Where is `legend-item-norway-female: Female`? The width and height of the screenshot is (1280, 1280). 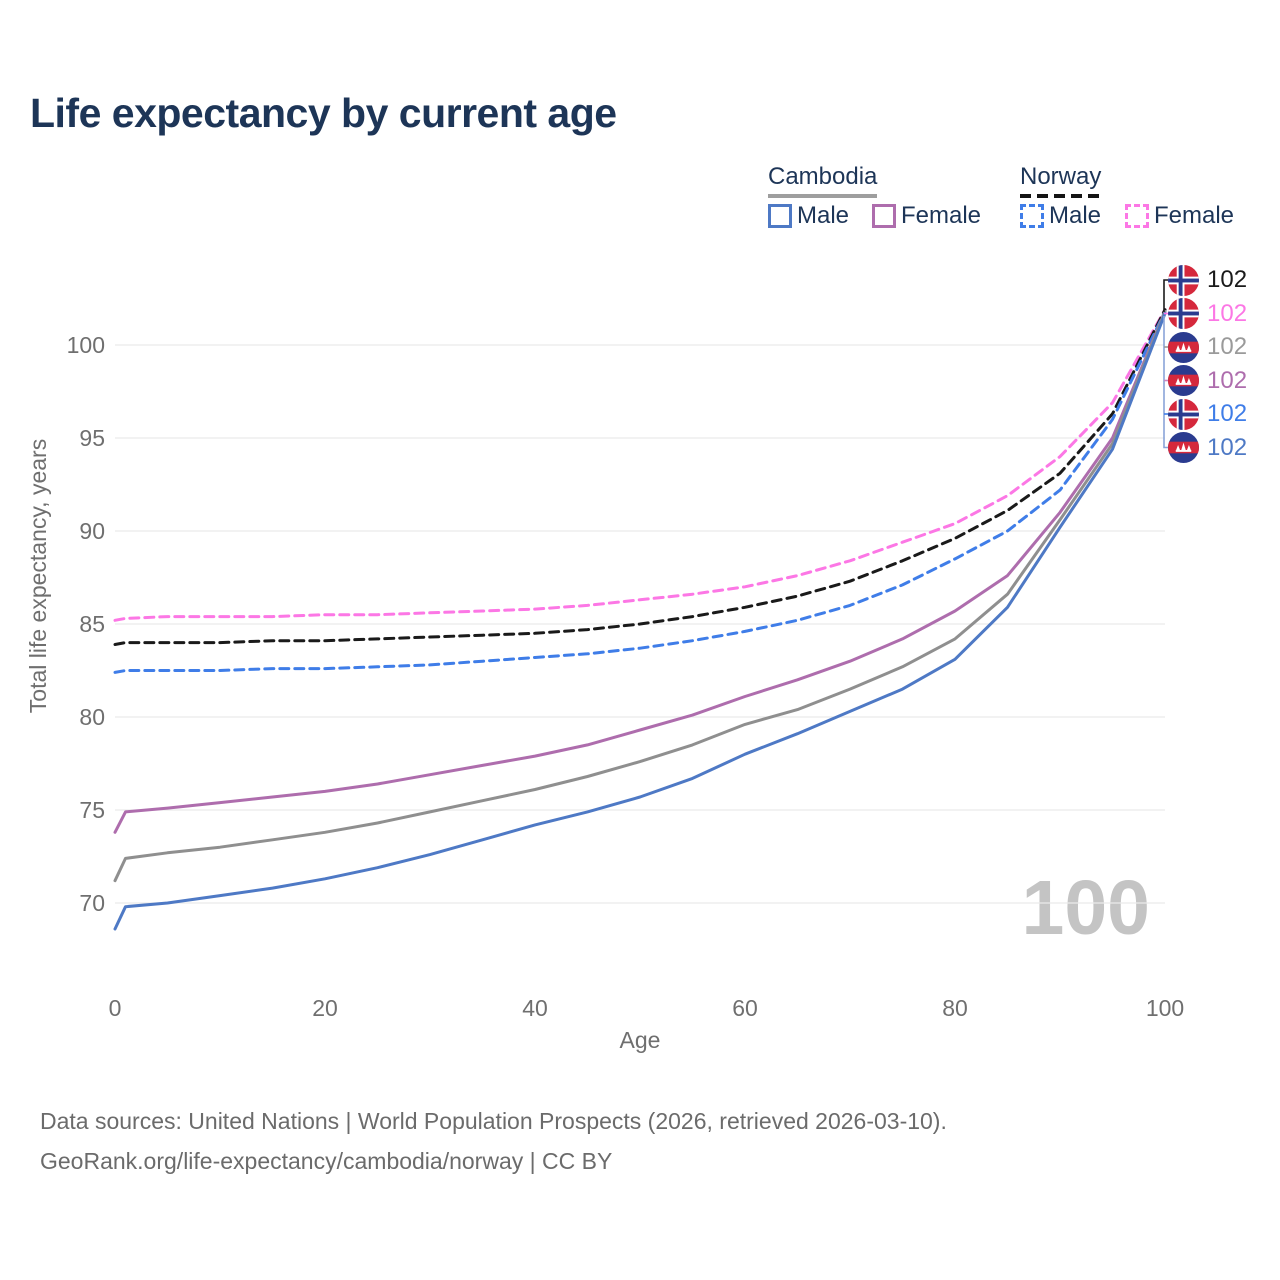 legend-item-norway-female: Female is located at coordinates (1179, 216).